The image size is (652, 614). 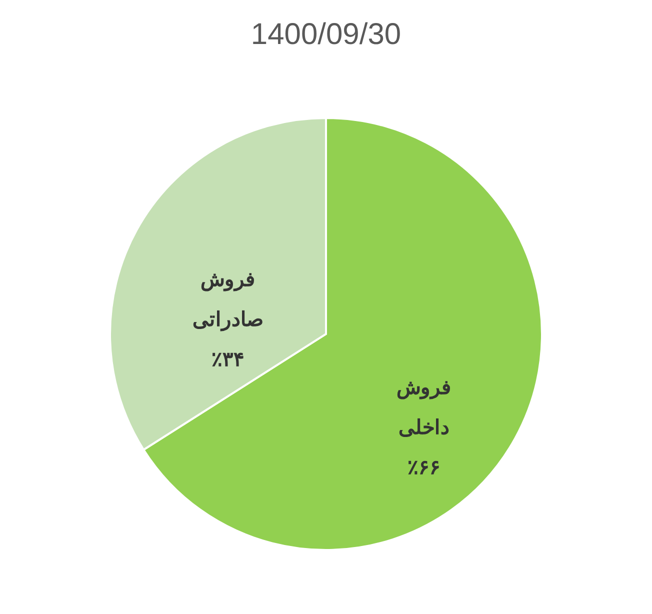 What do you see at coordinates (424, 406) in the screenshot?
I see `slice-label: فروش داخلی` at bounding box center [424, 406].